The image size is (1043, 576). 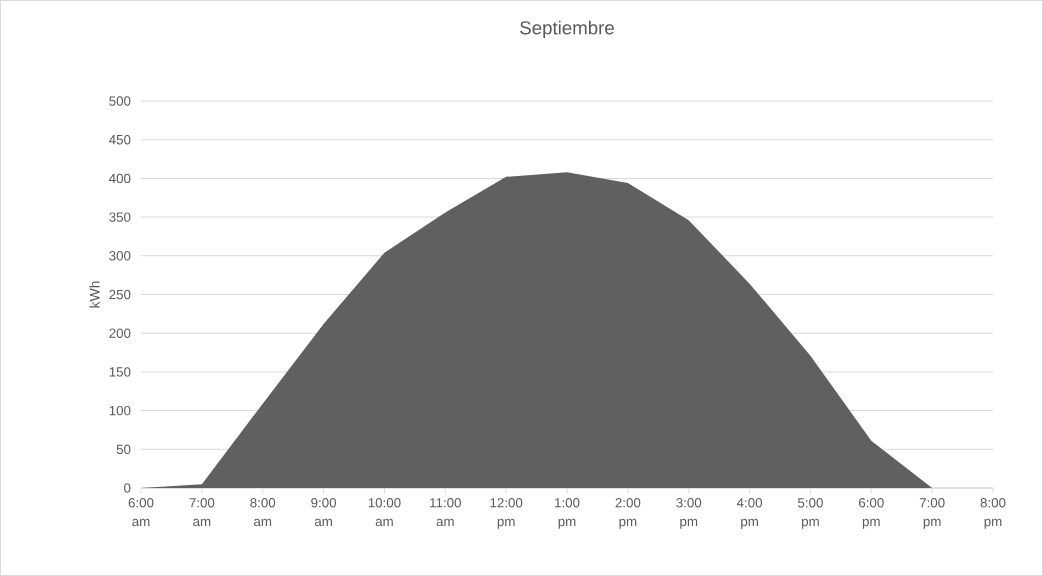 What do you see at coordinates (202, 512) in the screenshot?
I see `x-tick-label: 7:00 am` at bounding box center [202, 512].